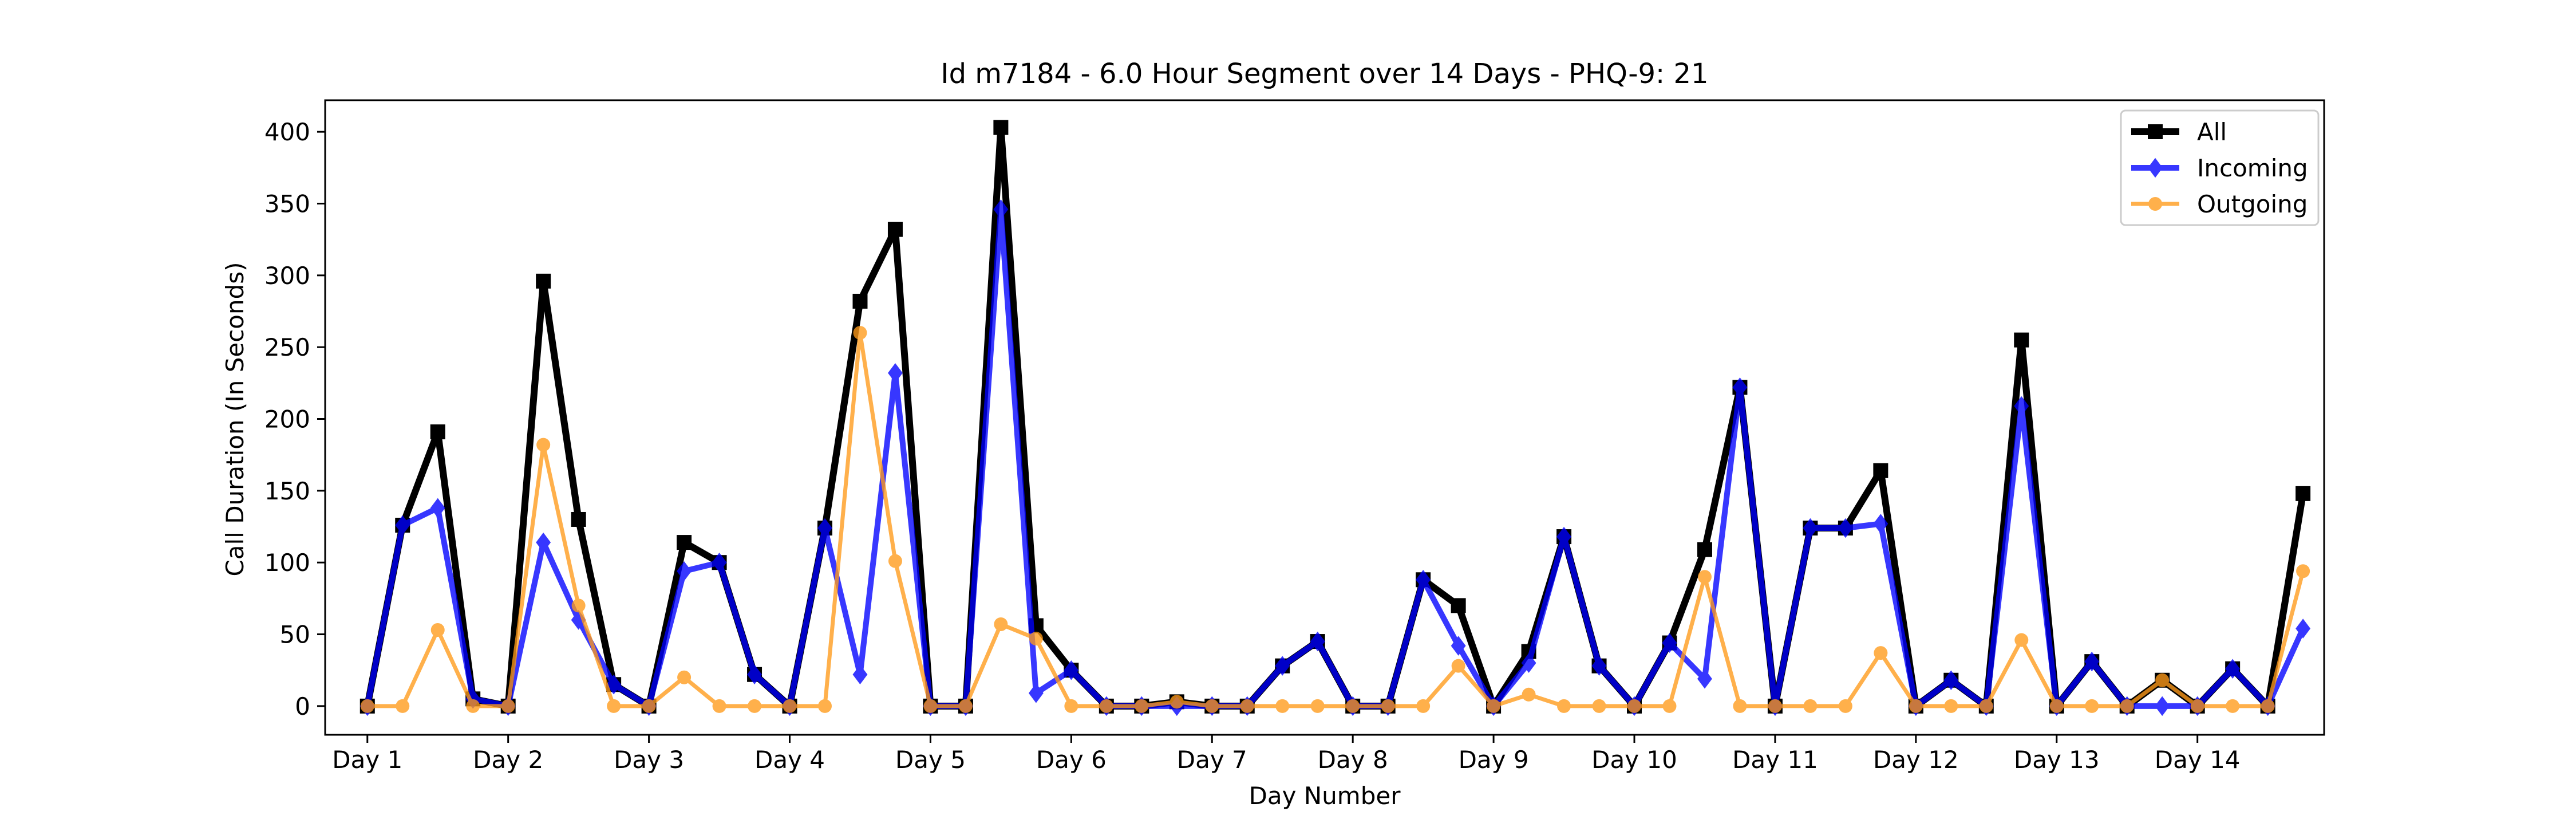 This screenshot has height=827, width=2576. Describe the element at coordinates (2198, 760) in the screenshot. I see `x-tick-label: Day 14` at that location.